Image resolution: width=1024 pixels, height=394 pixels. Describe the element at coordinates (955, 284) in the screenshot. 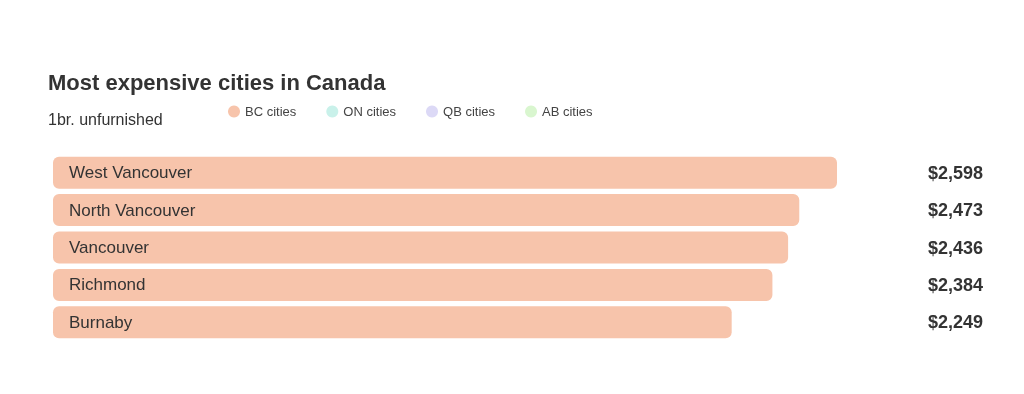

I see `data-label: $2,384` at that location.